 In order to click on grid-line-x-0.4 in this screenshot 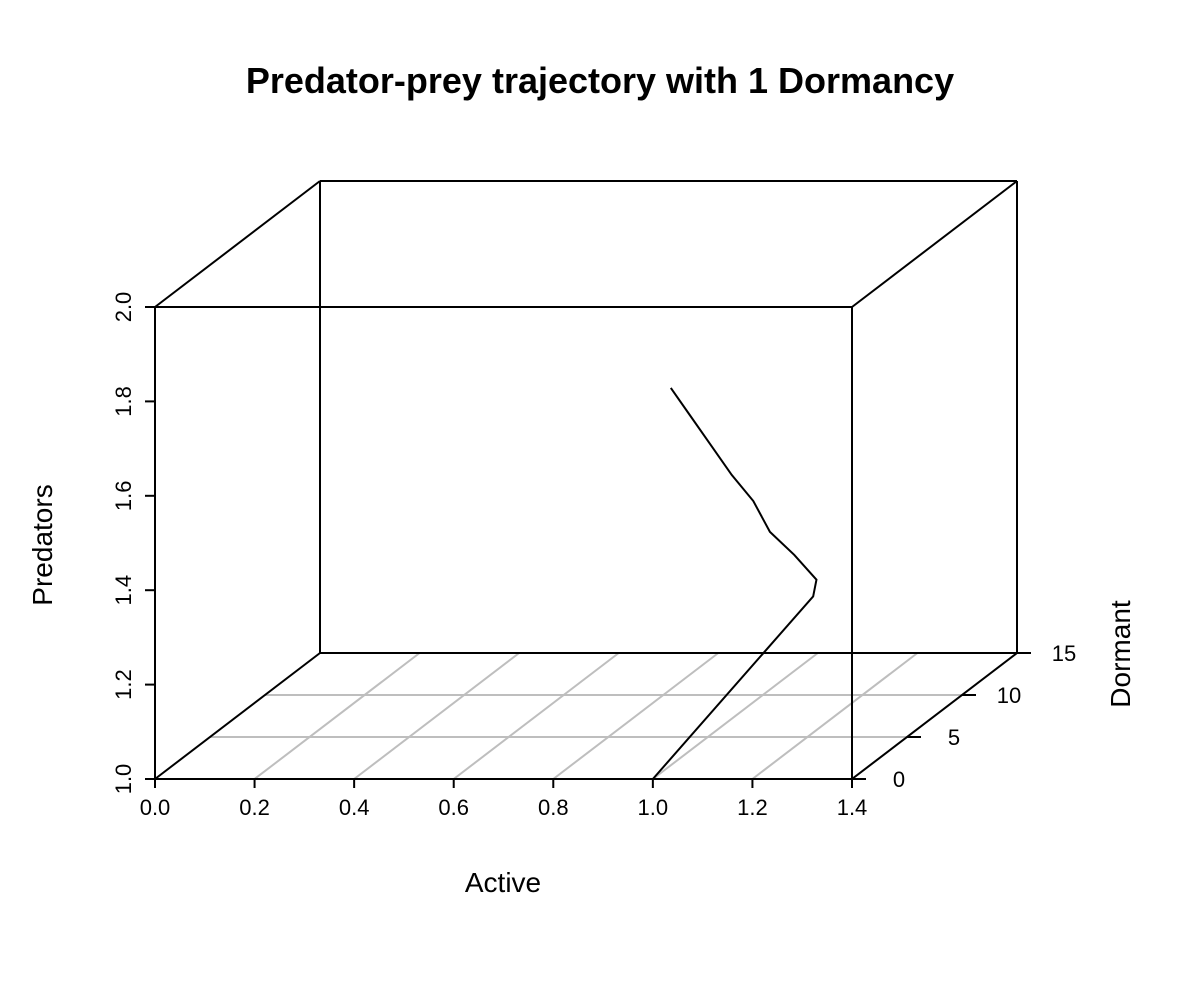, I will do `click(436, 716)`.